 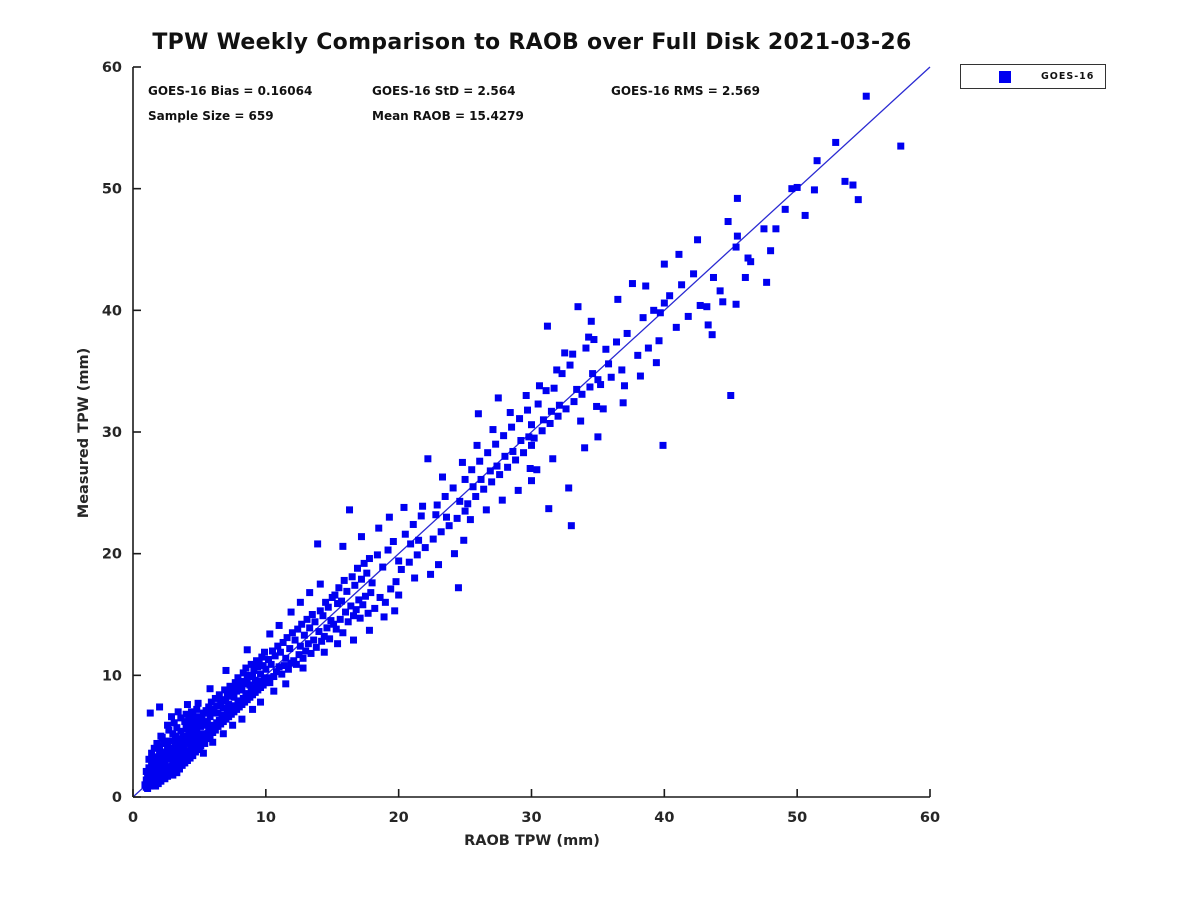 I want to click on x-axis-label: RAOB TPW (mm), so click(x=532, y=841).